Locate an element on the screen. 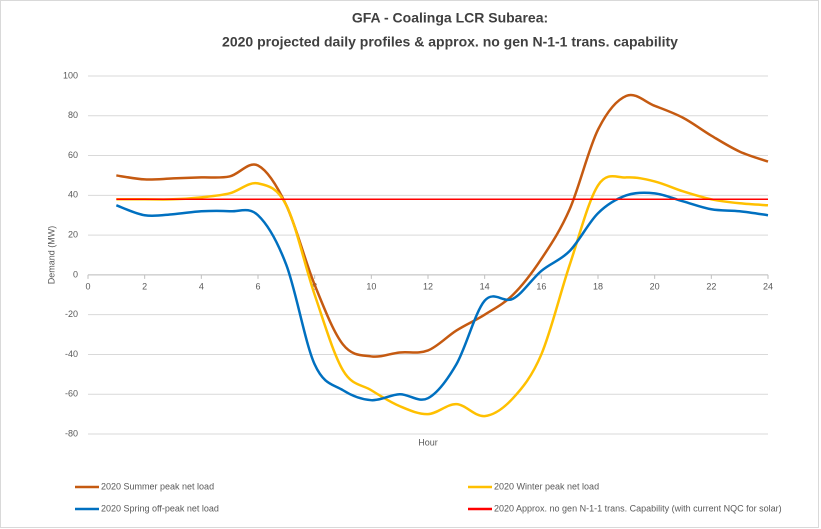 This screenshot has height=529, width=821. x-tick-label: 2 is located at coordinates (144, 286).